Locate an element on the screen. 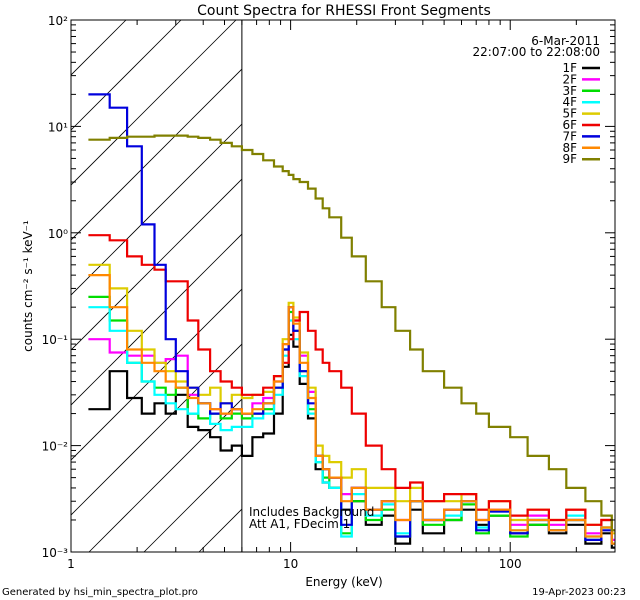  y-tick-label: 10⁰ is located at coordinates (58, 234).